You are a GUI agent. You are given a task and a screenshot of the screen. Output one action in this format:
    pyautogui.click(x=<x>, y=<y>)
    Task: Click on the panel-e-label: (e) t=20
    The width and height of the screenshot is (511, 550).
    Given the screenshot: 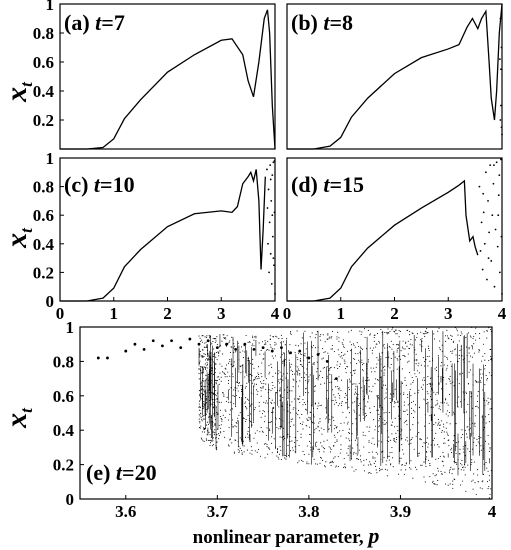 What is the action you would take?
    pyautogui.click(x=121, y=472)
    